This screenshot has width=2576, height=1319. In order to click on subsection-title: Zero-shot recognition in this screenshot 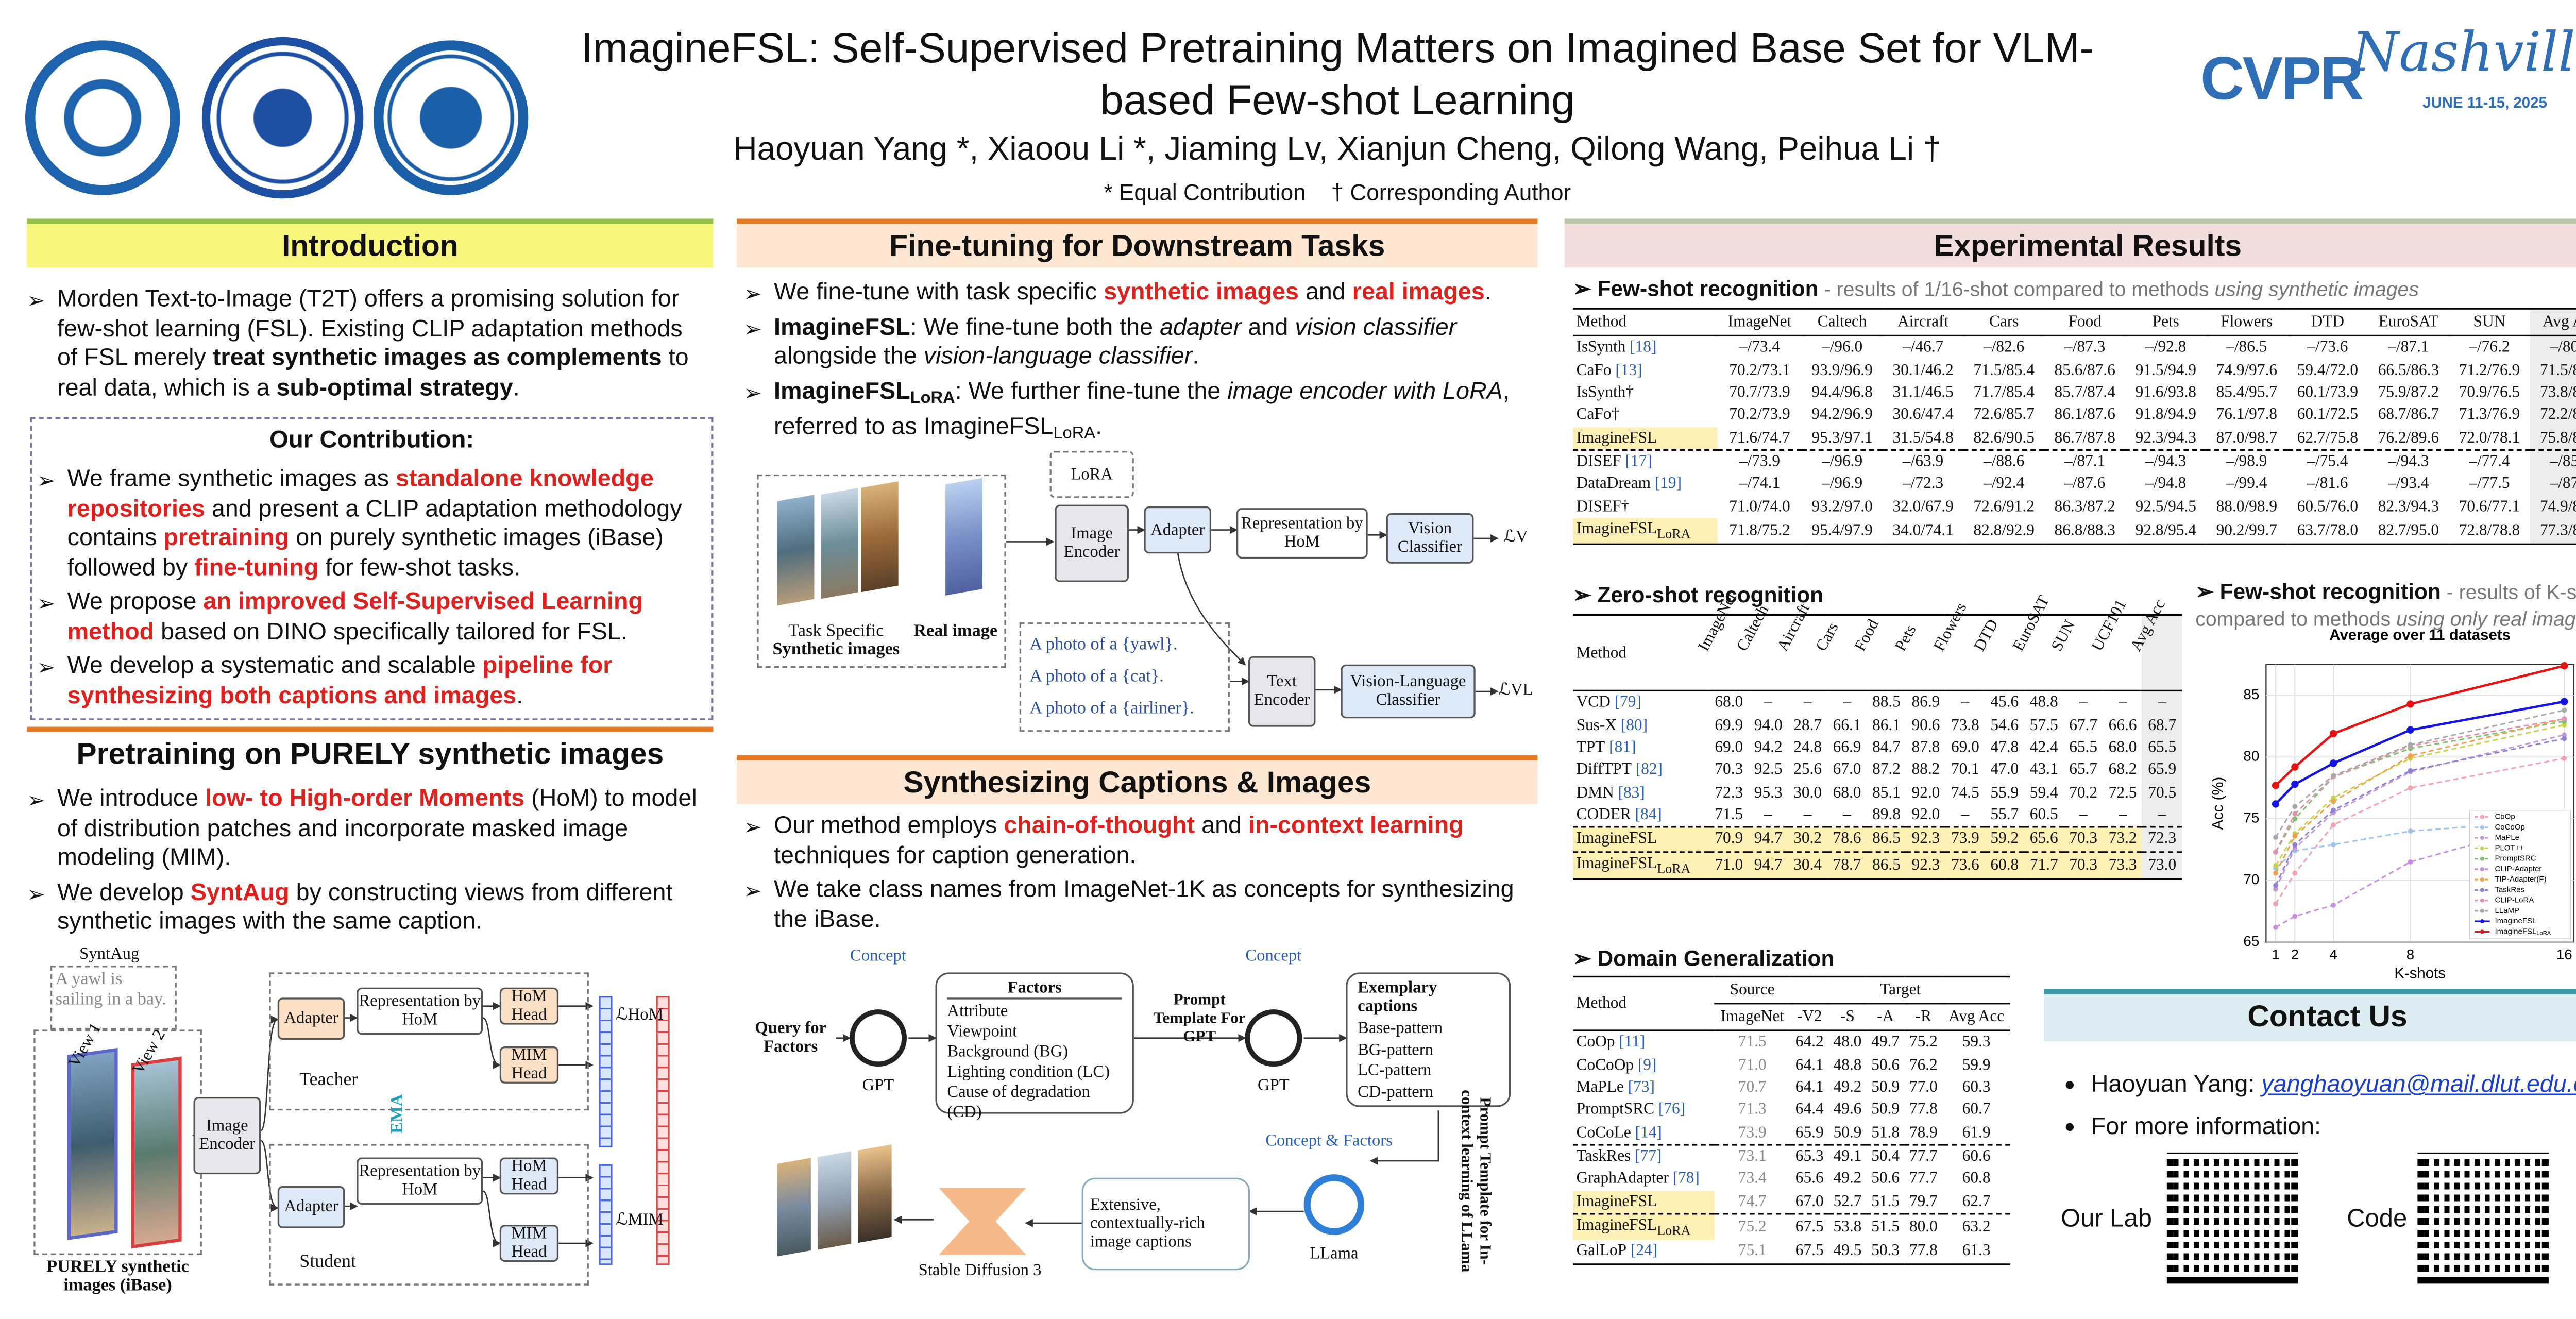, I will do `click(1825, 596)`.